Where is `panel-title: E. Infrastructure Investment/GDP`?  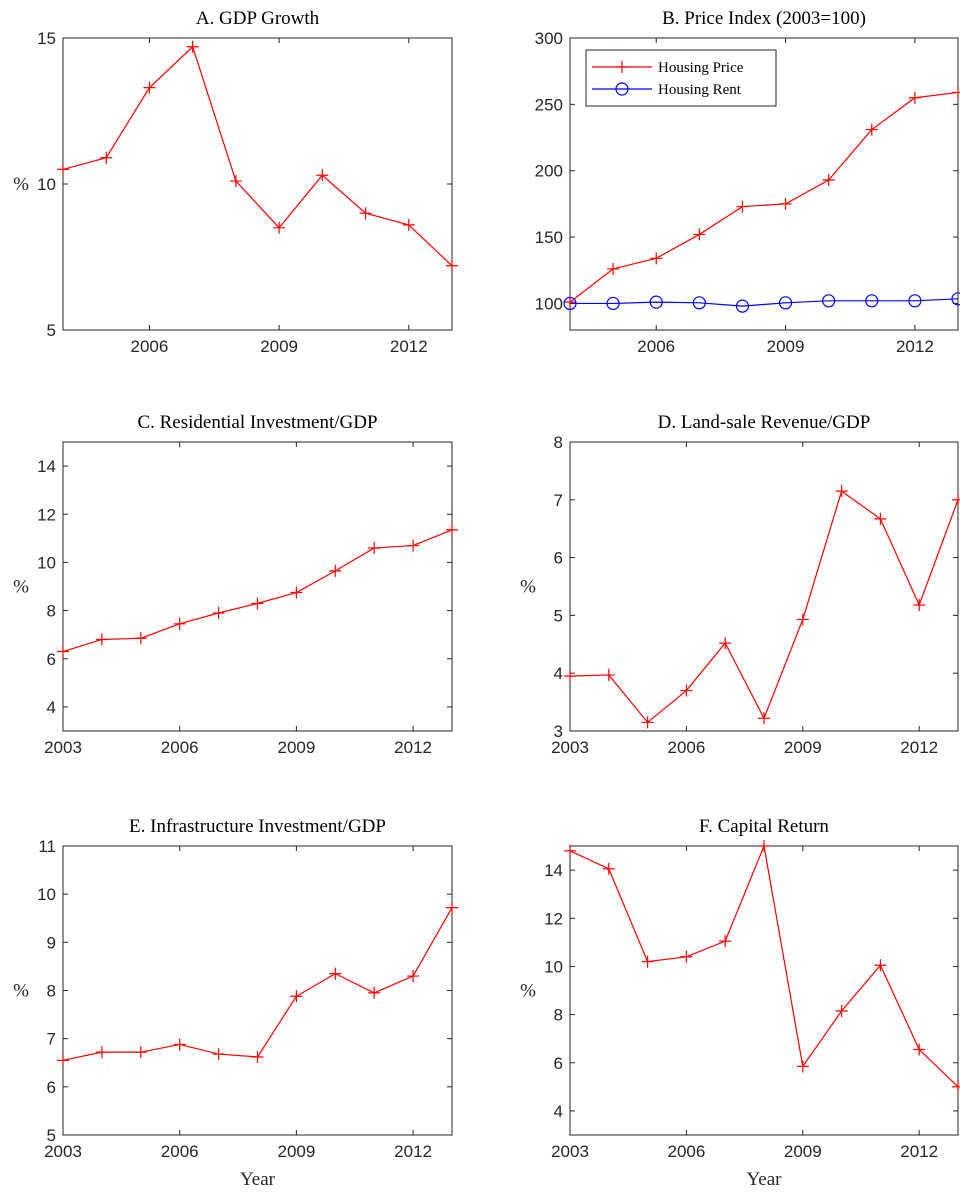 panel-title: E. Infrastructure Investment/GDP is located at coordinates (257, 826).